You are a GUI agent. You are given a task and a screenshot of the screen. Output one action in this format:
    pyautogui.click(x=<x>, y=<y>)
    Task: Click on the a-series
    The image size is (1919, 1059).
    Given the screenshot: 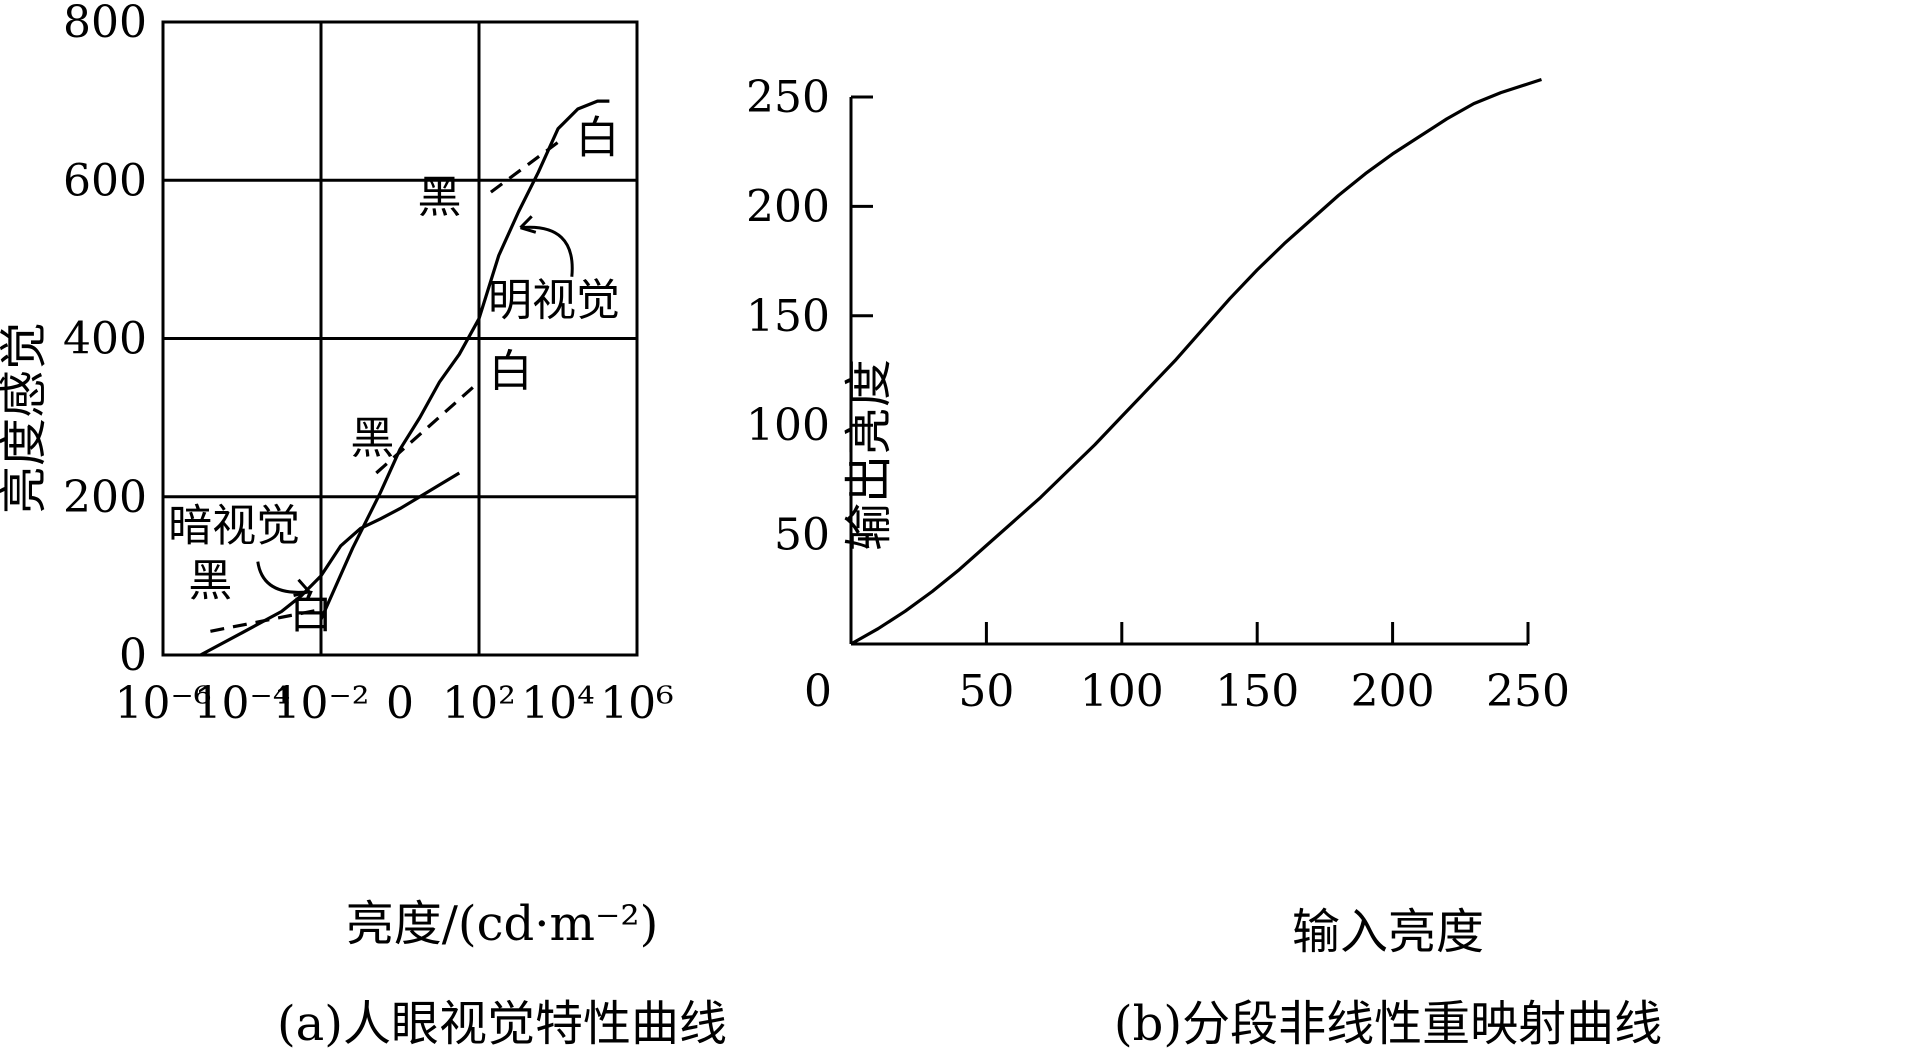 What is the action you would take?
    pyautogui.click(x=404, y=378)
    